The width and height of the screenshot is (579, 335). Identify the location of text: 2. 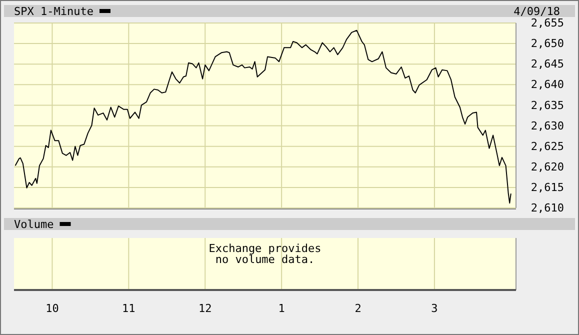
(358, 308).